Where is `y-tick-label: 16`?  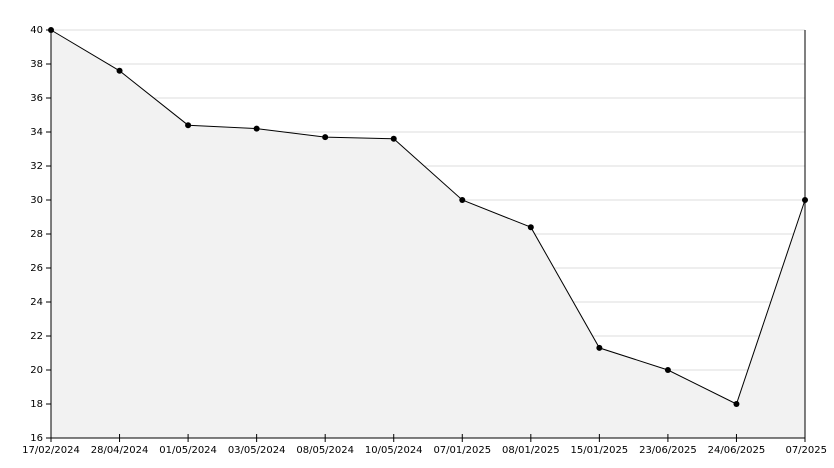
y-tick-label: 16 is located at coordinates (36, 438).